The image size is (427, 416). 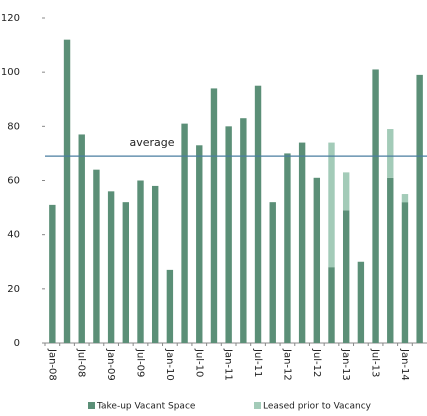 I want to click on x-tick-label: Jan-14, so click(x=404, y=364).